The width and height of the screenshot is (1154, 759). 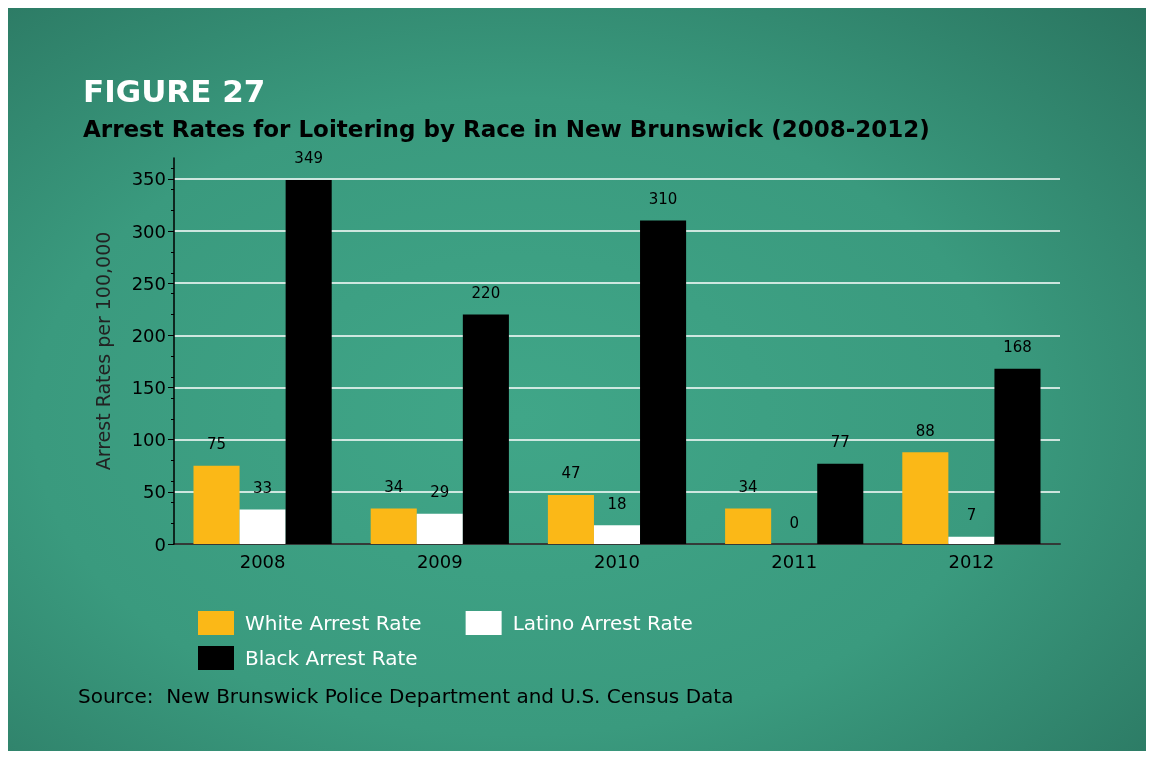 What do you see at coordinates (406, 696) in the screenshot?
I see `source-note: Source: New Brunswick Police Department and U.S. Census Data` at bounding box center [406, 696].